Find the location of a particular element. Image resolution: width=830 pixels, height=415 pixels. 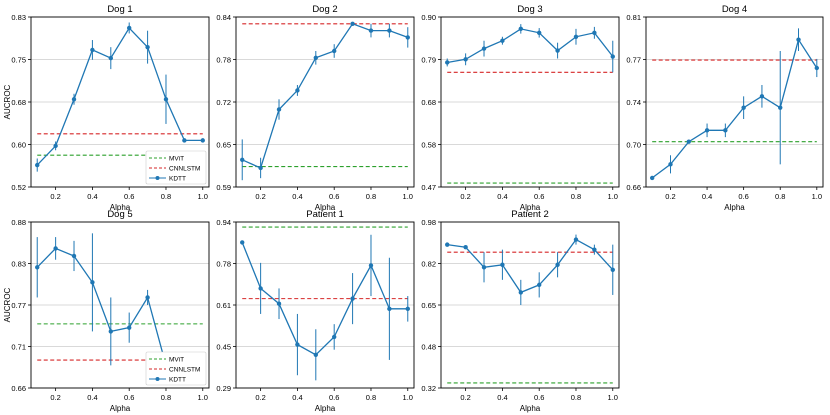

y-tick-label: 0.83 is located at coordinates (18, 17).